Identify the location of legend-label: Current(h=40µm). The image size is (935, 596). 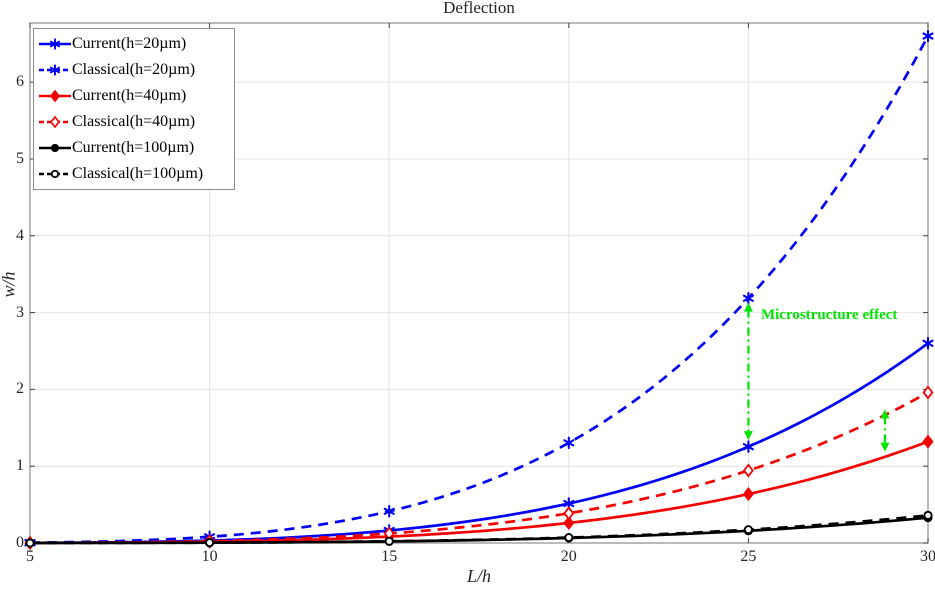
(129, 95).